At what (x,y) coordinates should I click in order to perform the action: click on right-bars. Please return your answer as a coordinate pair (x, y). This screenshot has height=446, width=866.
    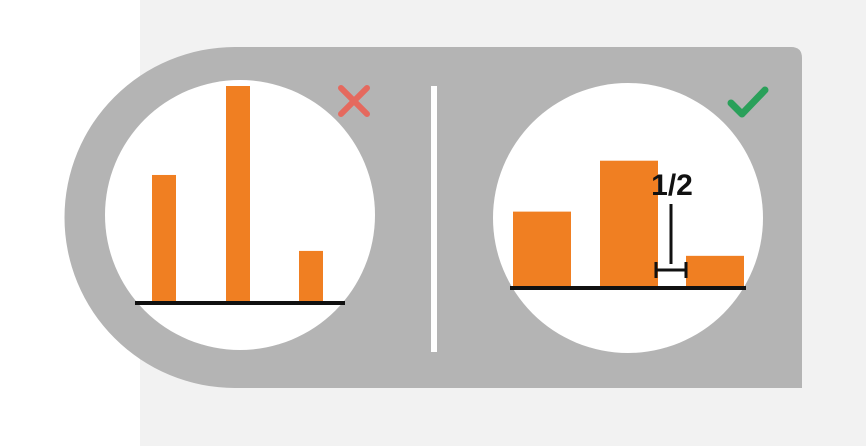
    Looking at the image, I should click on (628, 224).